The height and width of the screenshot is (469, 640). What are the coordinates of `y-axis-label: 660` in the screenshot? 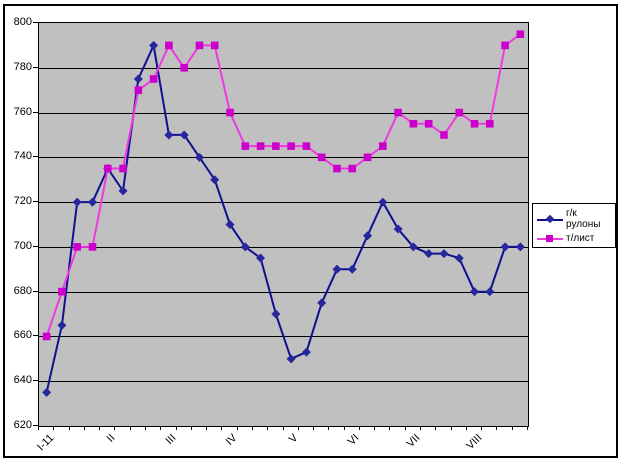 It's located at (22, 335).